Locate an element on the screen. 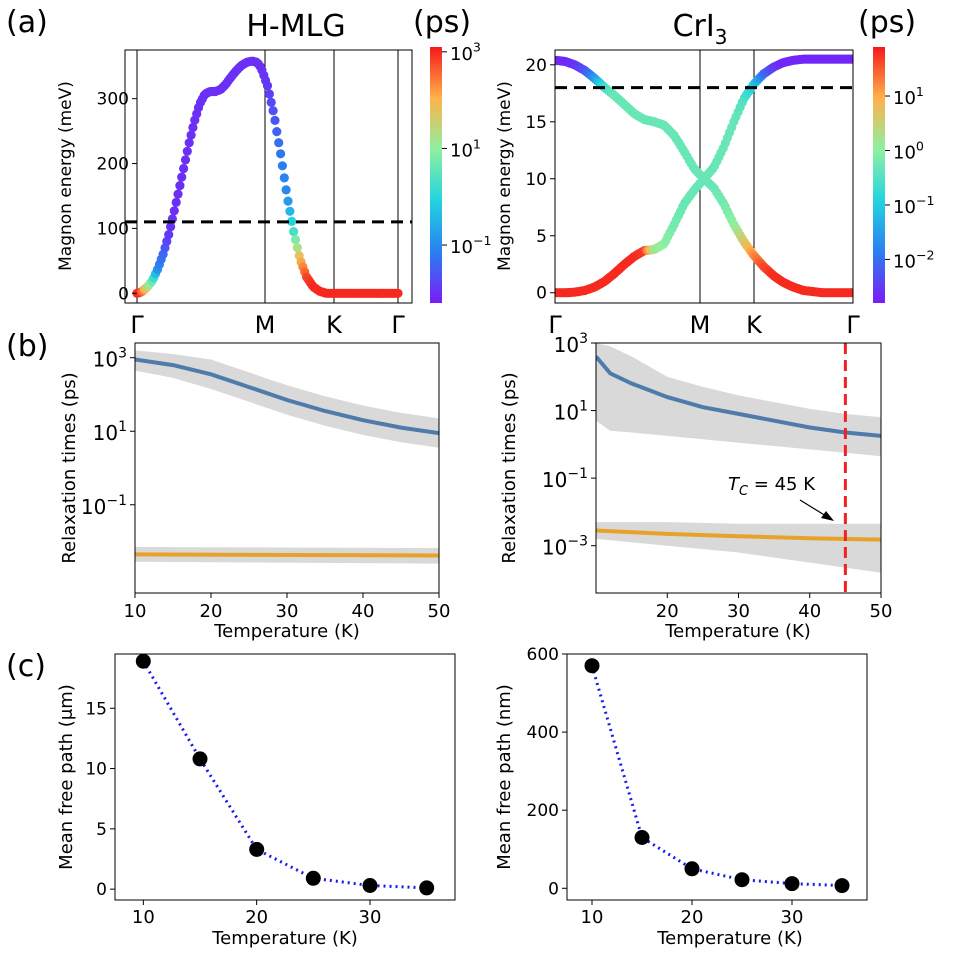 This screenshot has width=958, height=953. colorbar-unit-right: (ps) is located at coordinates (887, 22).